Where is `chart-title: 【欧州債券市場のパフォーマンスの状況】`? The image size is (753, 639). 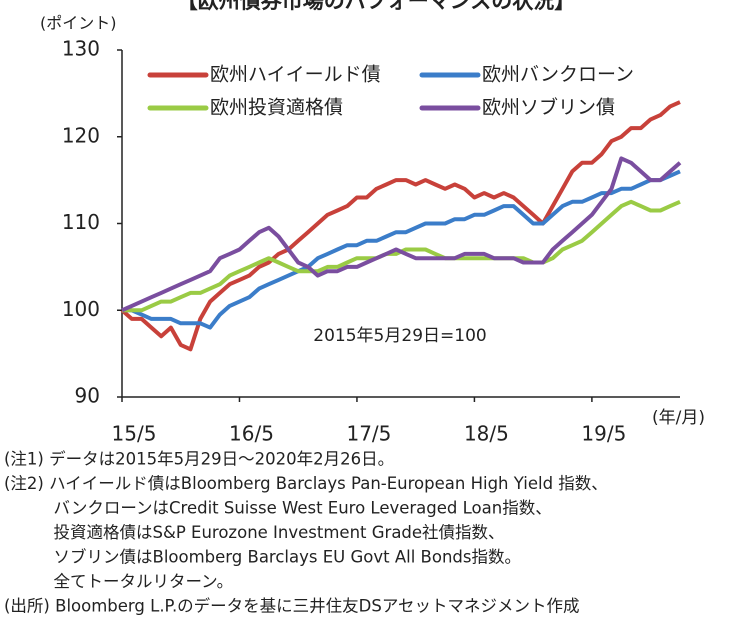
chart-title: 【欧州債券市場のパフォーマンスの状況】 is located at coordinates (376, 6).